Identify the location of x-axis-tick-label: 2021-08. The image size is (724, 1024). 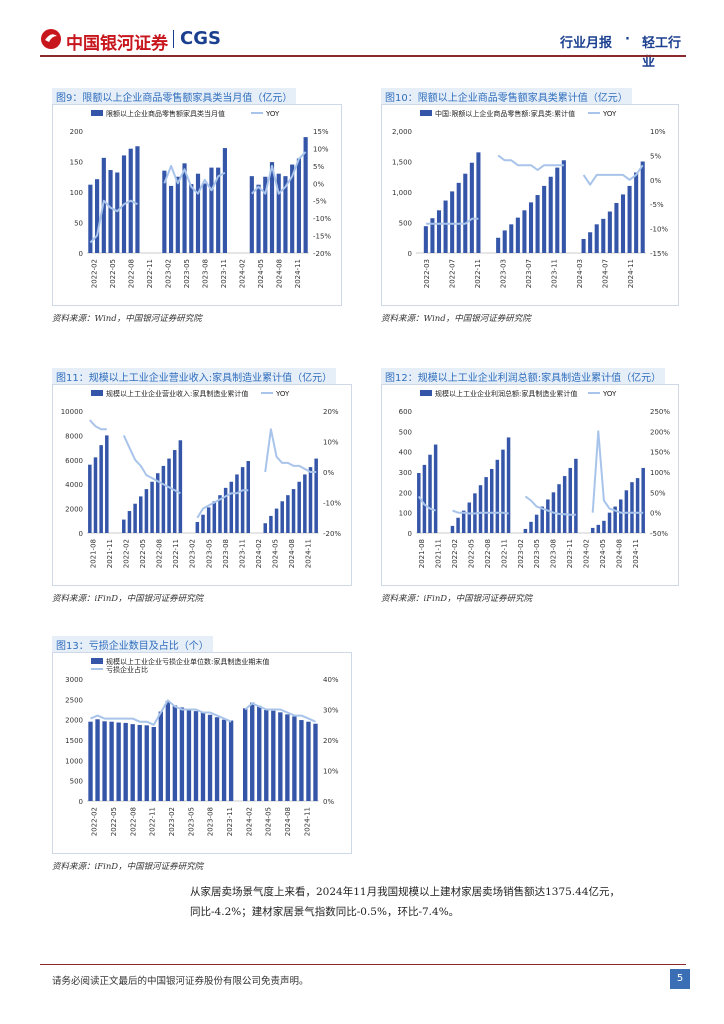
(93, 553).